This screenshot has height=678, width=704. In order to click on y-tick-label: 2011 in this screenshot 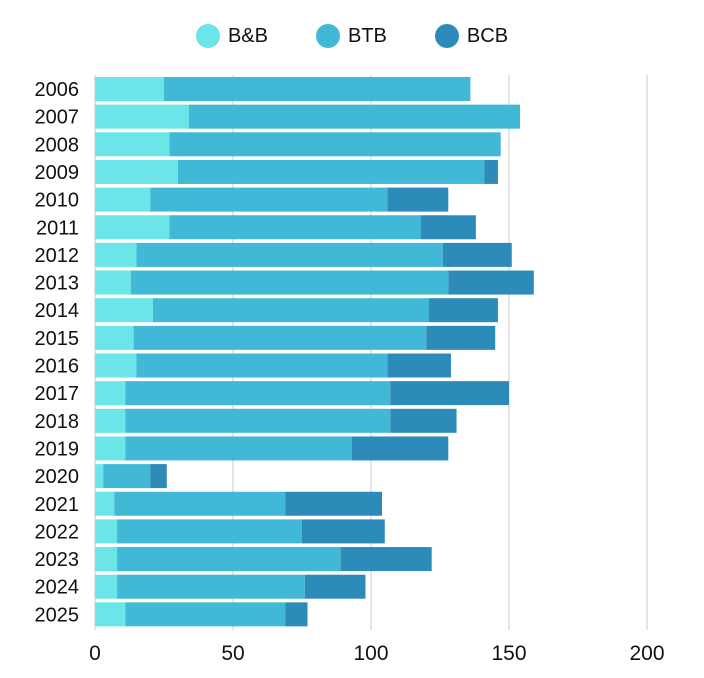, I will do `click(57, 228)`.